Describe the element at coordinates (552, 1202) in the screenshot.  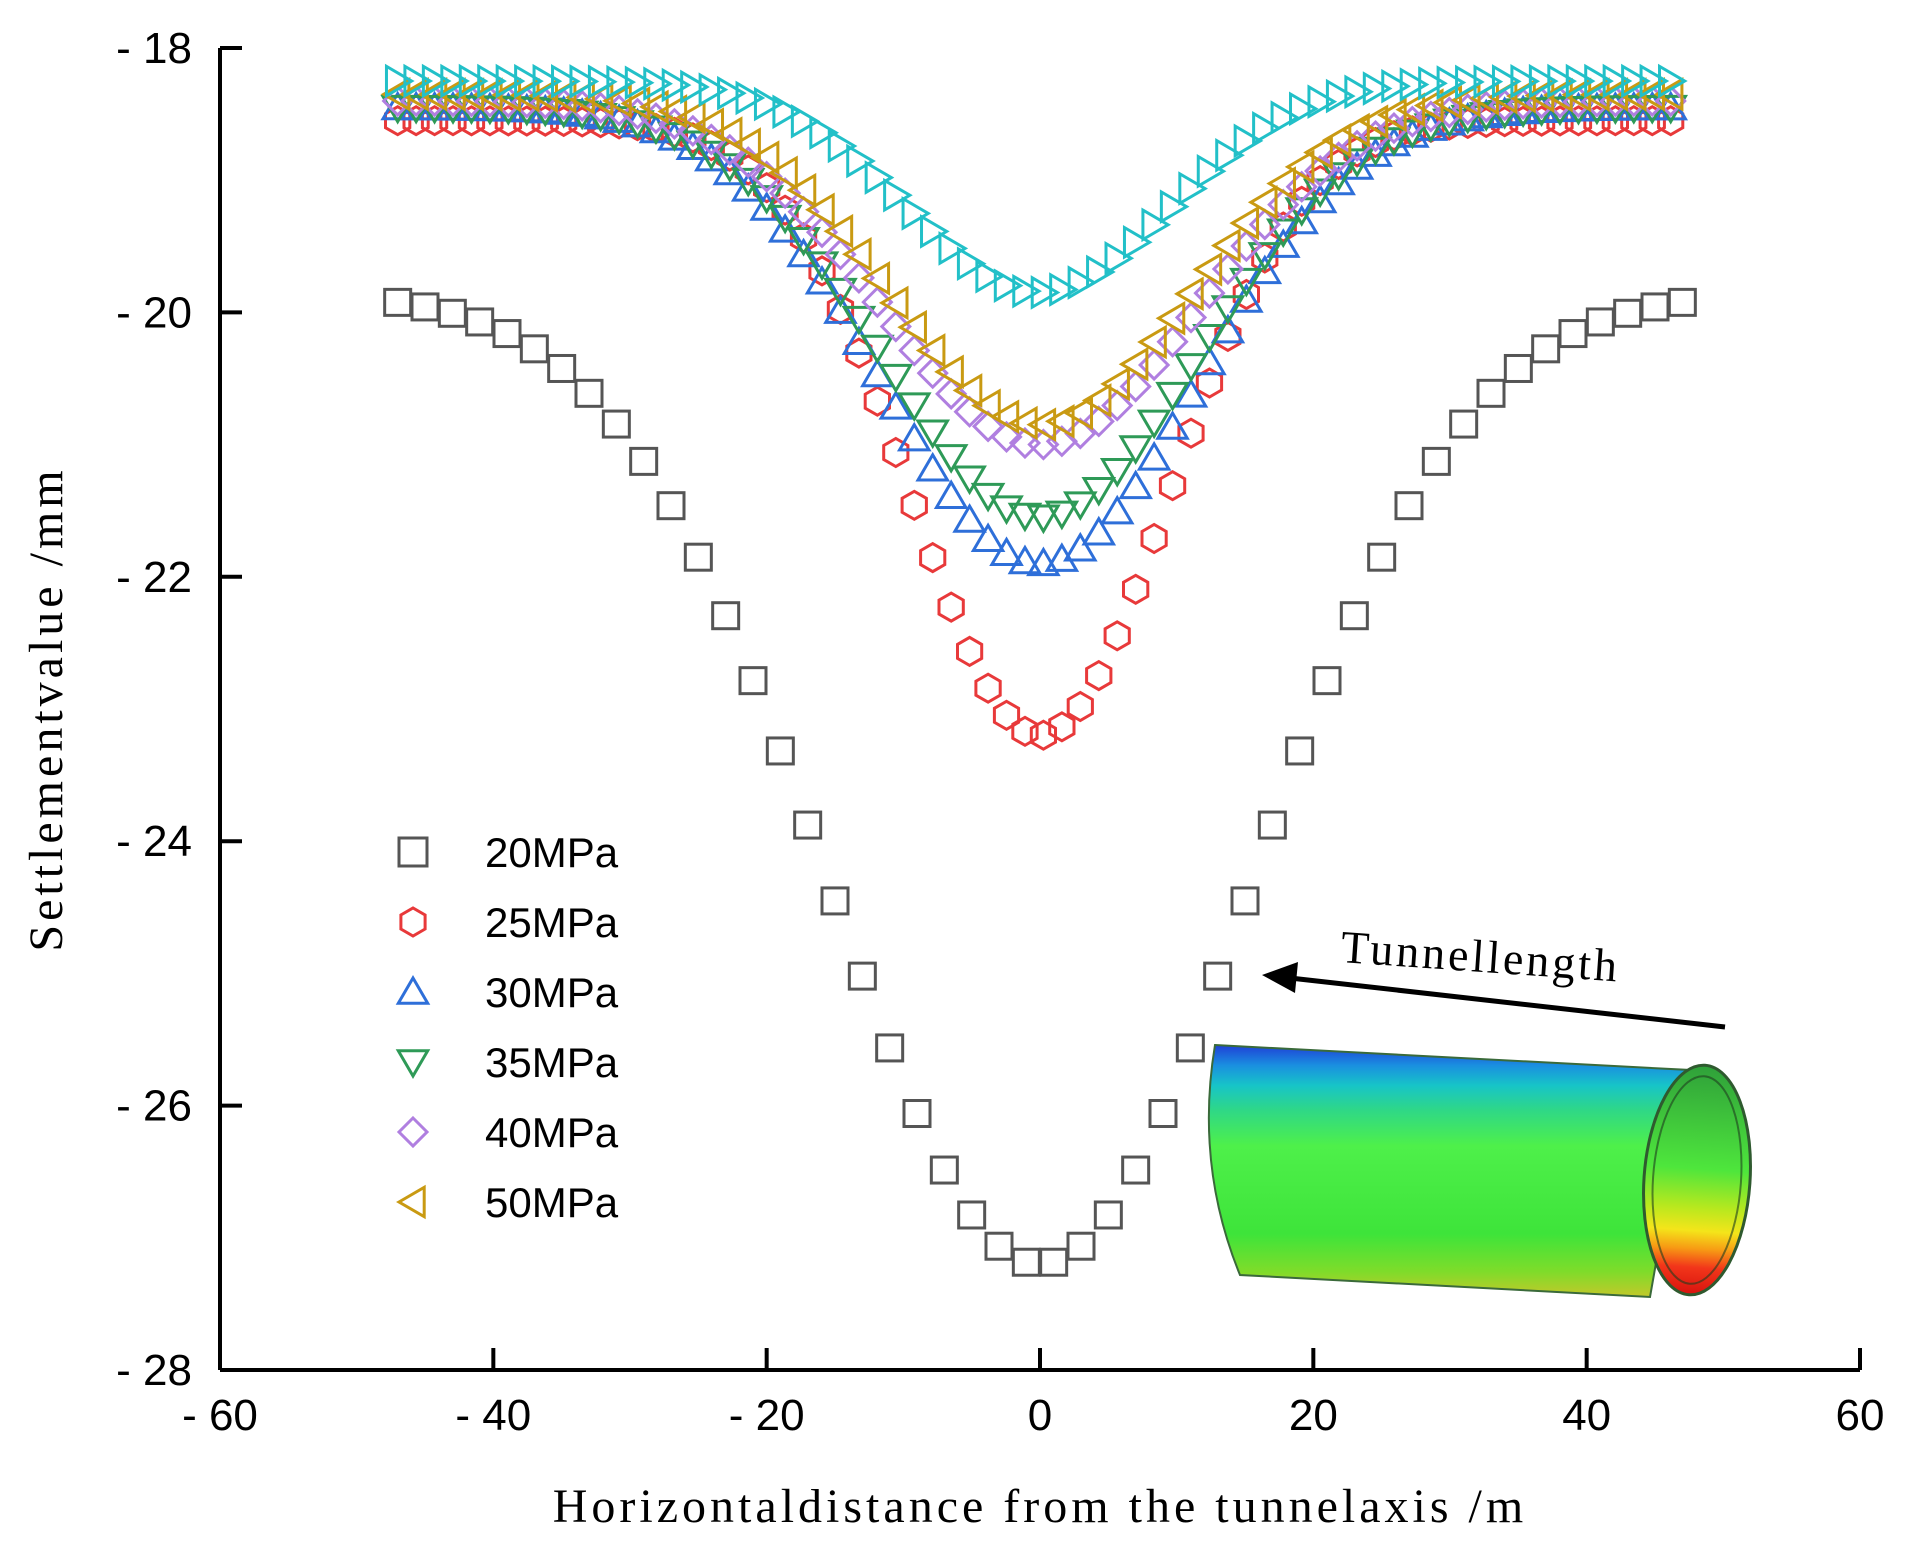
I see `legend-label: 50MPa` at that location.